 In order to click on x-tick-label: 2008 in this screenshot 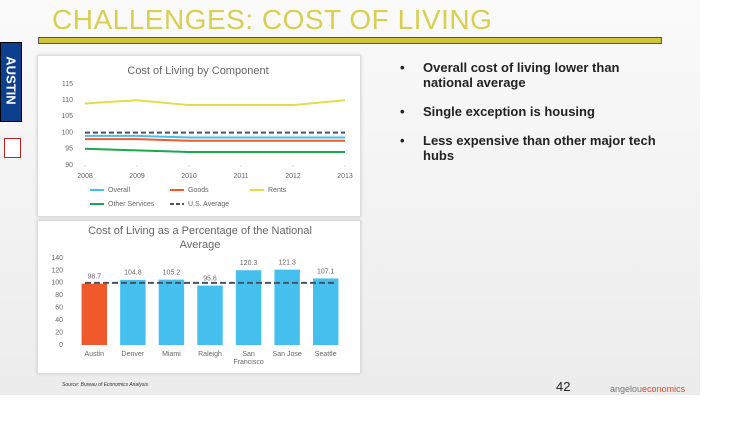, I will do `click(85, 176)`.